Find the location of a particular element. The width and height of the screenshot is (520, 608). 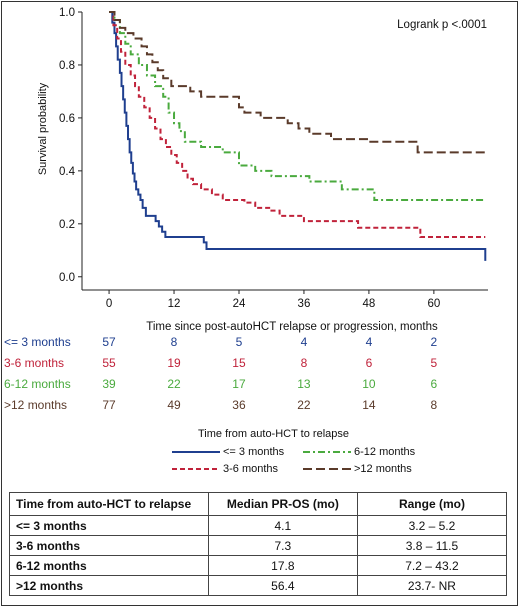

risk-value: 17 is located at coordinates (239, 384).